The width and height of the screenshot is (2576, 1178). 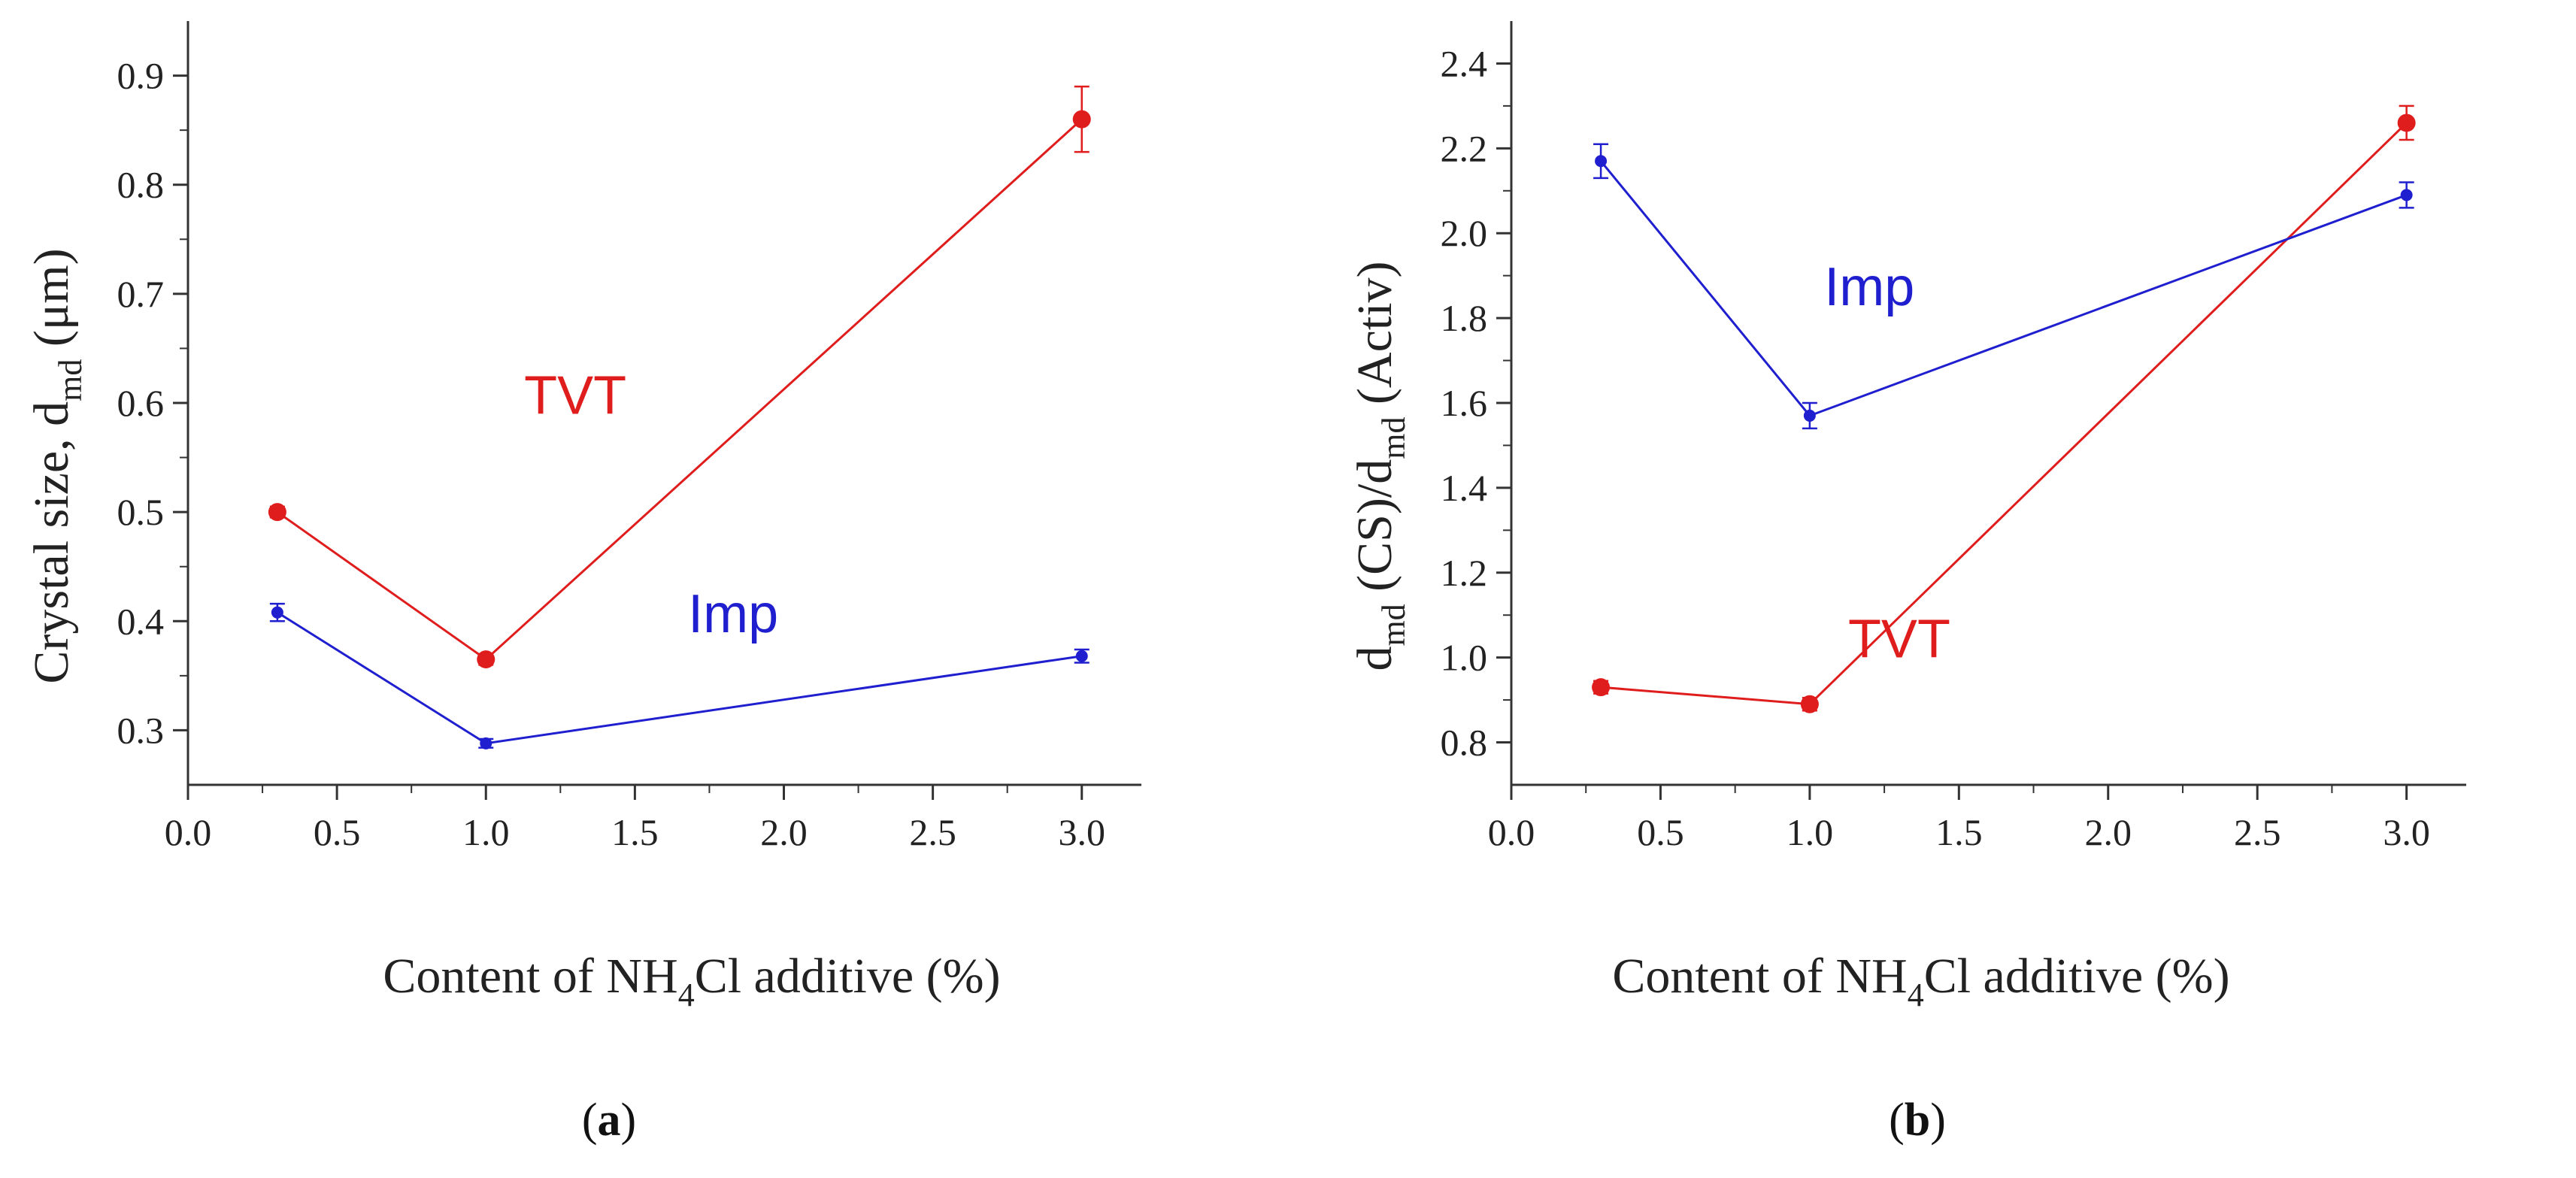 I want to click on x-tick-label-b: 1.0, so click(x=1810, y=832).